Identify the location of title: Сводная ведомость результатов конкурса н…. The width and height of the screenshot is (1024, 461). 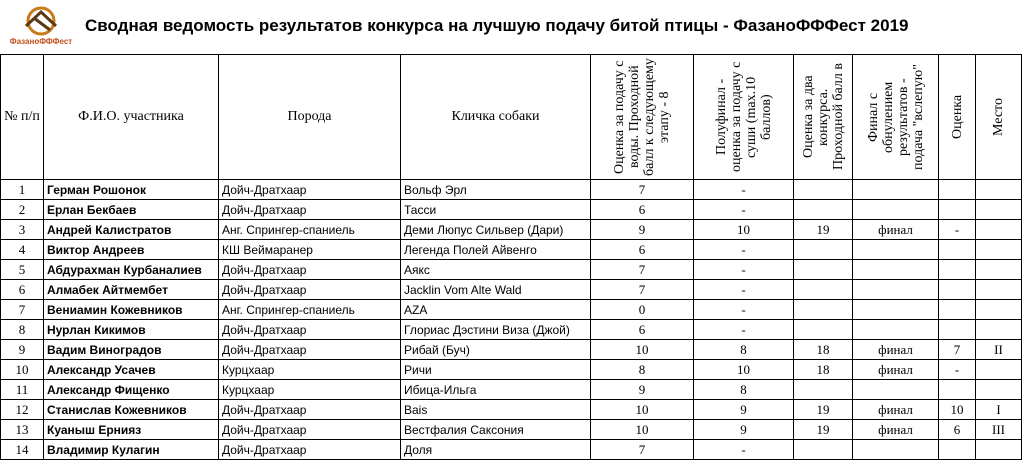
(497, 25).